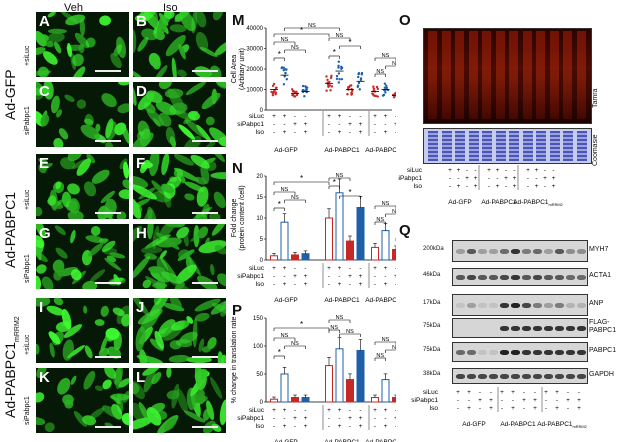  I want to click on micrograph-panel-h: H, so click(179, 256).